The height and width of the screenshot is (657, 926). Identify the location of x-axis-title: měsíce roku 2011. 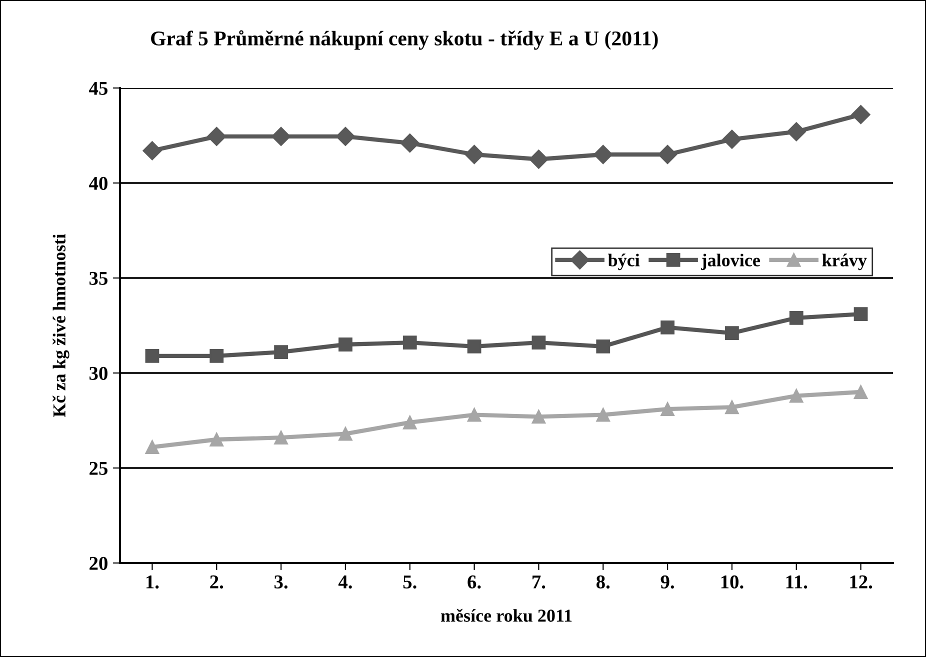
(506, 615).